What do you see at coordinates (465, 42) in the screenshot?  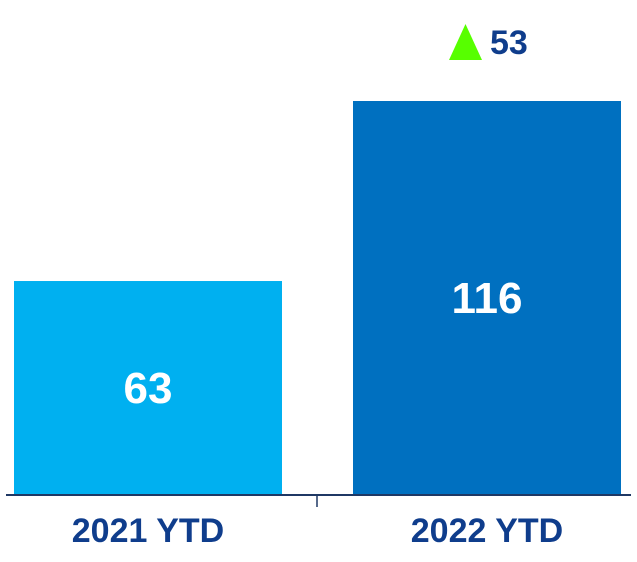 I see `triangle-up-icon` at bounding box center [465, 42].